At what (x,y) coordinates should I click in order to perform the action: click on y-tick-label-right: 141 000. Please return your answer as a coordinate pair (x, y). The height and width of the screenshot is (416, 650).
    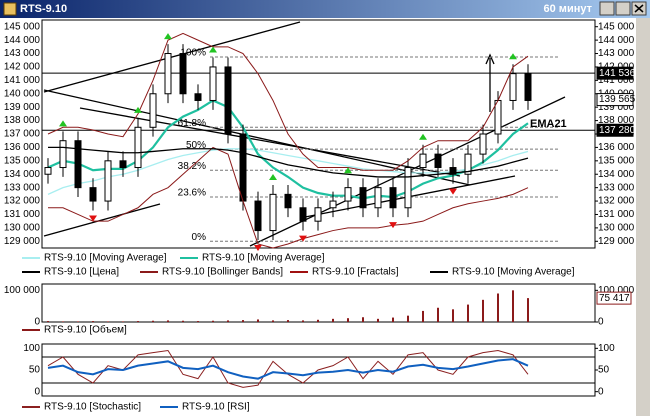
    Looking at the image, I should click on (616, 80).